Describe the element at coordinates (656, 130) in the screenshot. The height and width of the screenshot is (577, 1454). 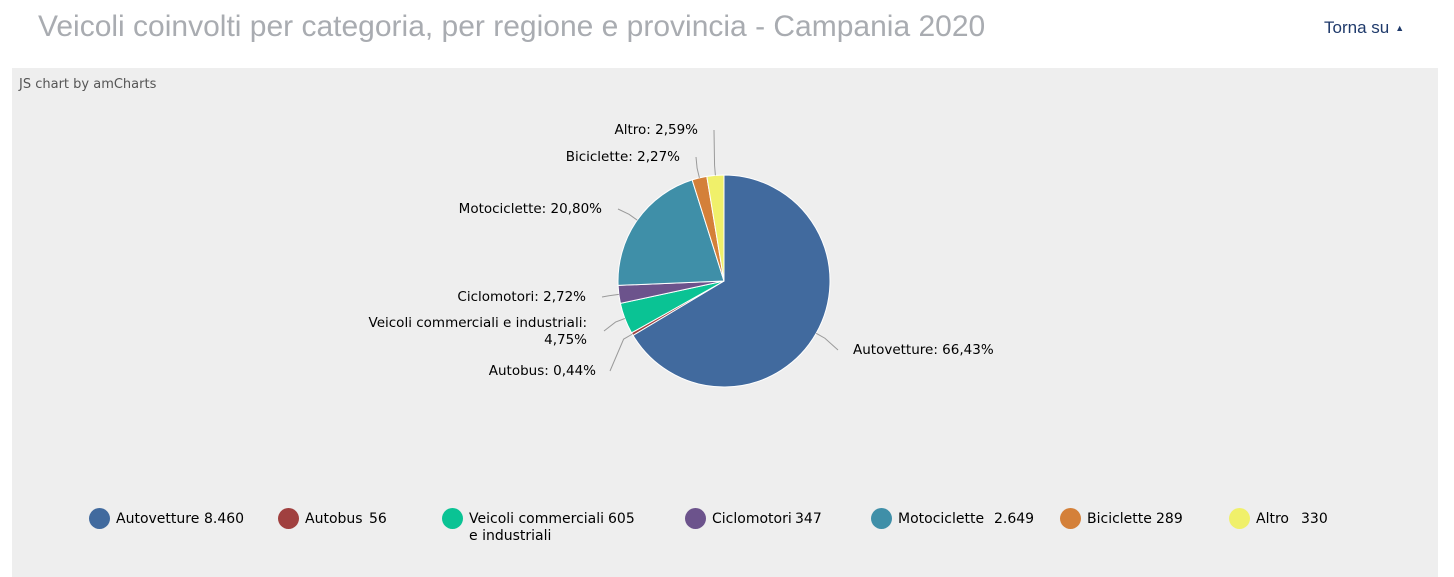
I see `slice-label-6: Altro: 2,59%` at that location.